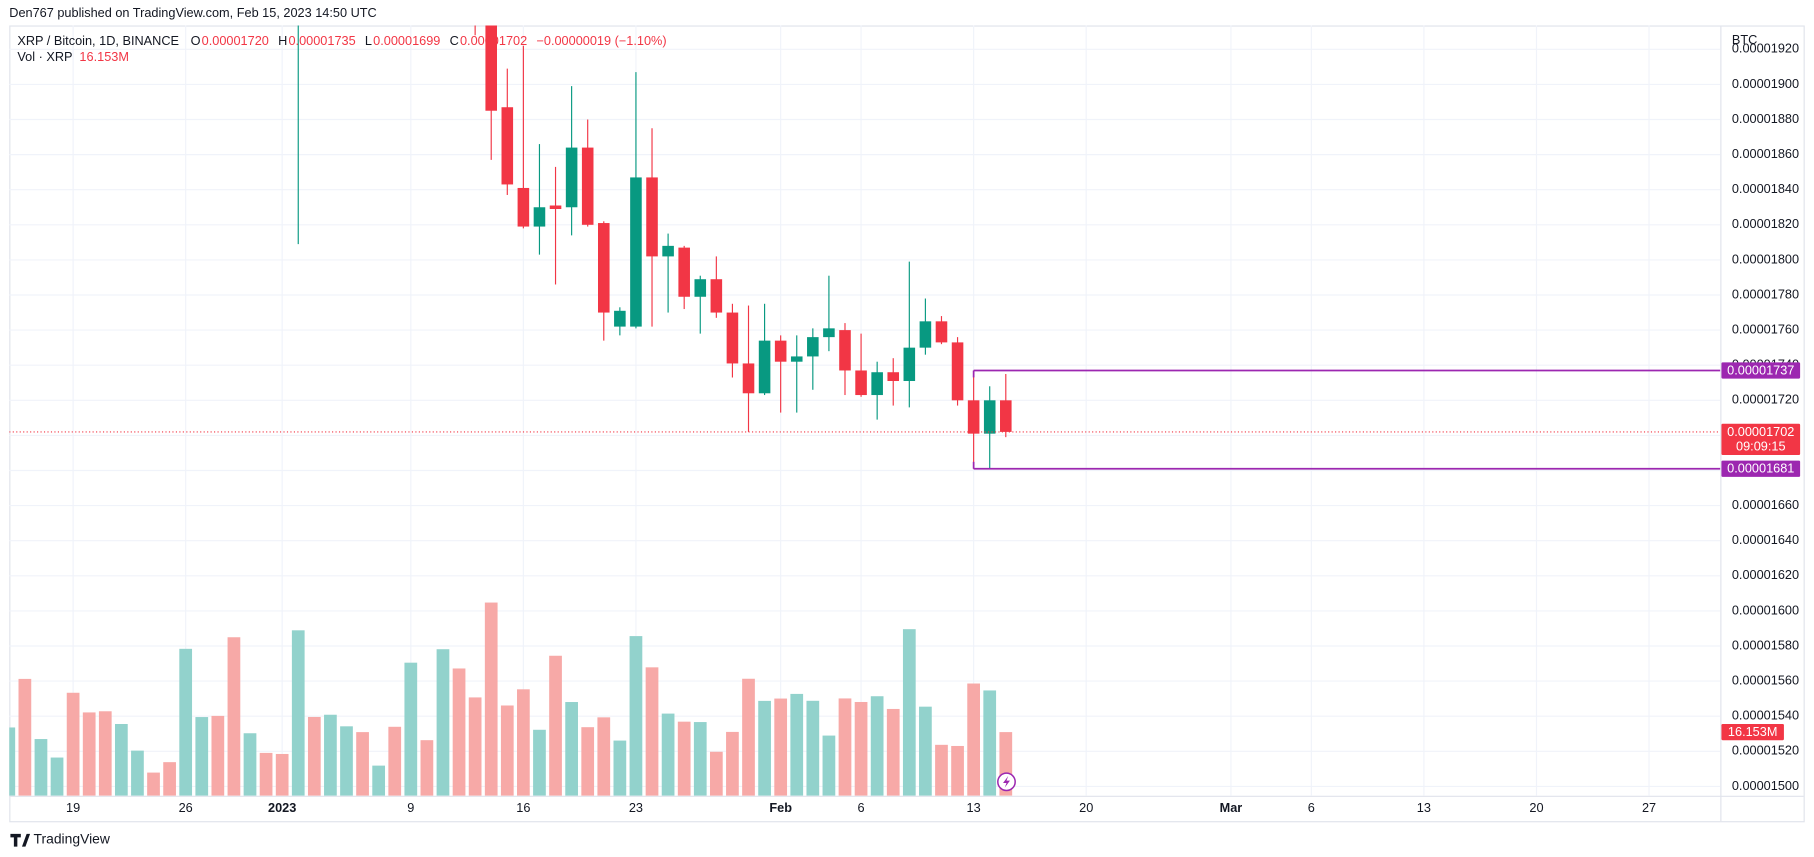 The width and height of the screenshot is (1814, 857). What do you see at coordinates (368, 40) in the screenshot?
I see `legend-key: L` at bounding box center [368, 40].